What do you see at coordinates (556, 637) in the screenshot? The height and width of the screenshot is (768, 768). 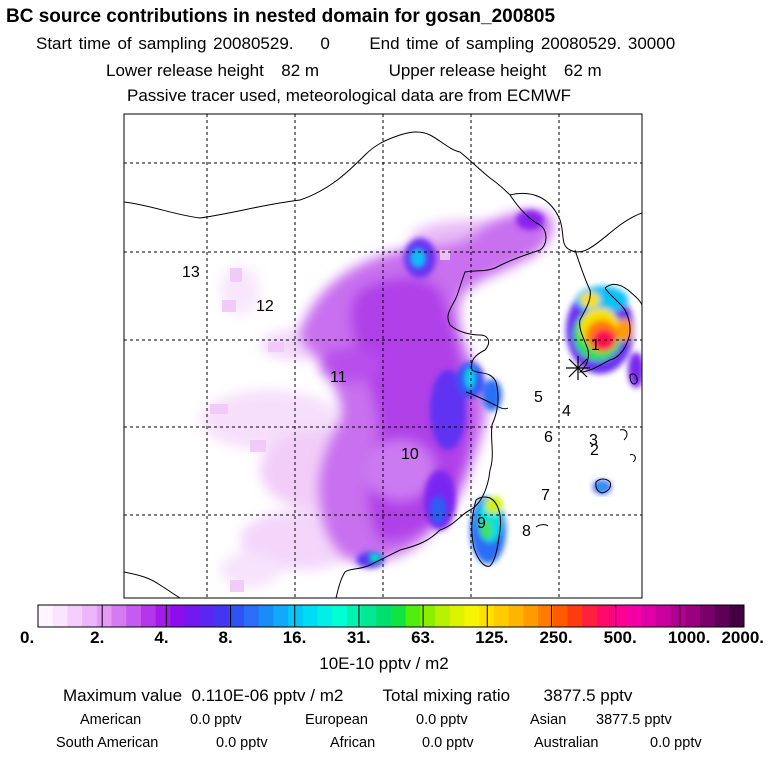 I see `colorbar-tick-label: 250.` at bounding box center [556, 637].